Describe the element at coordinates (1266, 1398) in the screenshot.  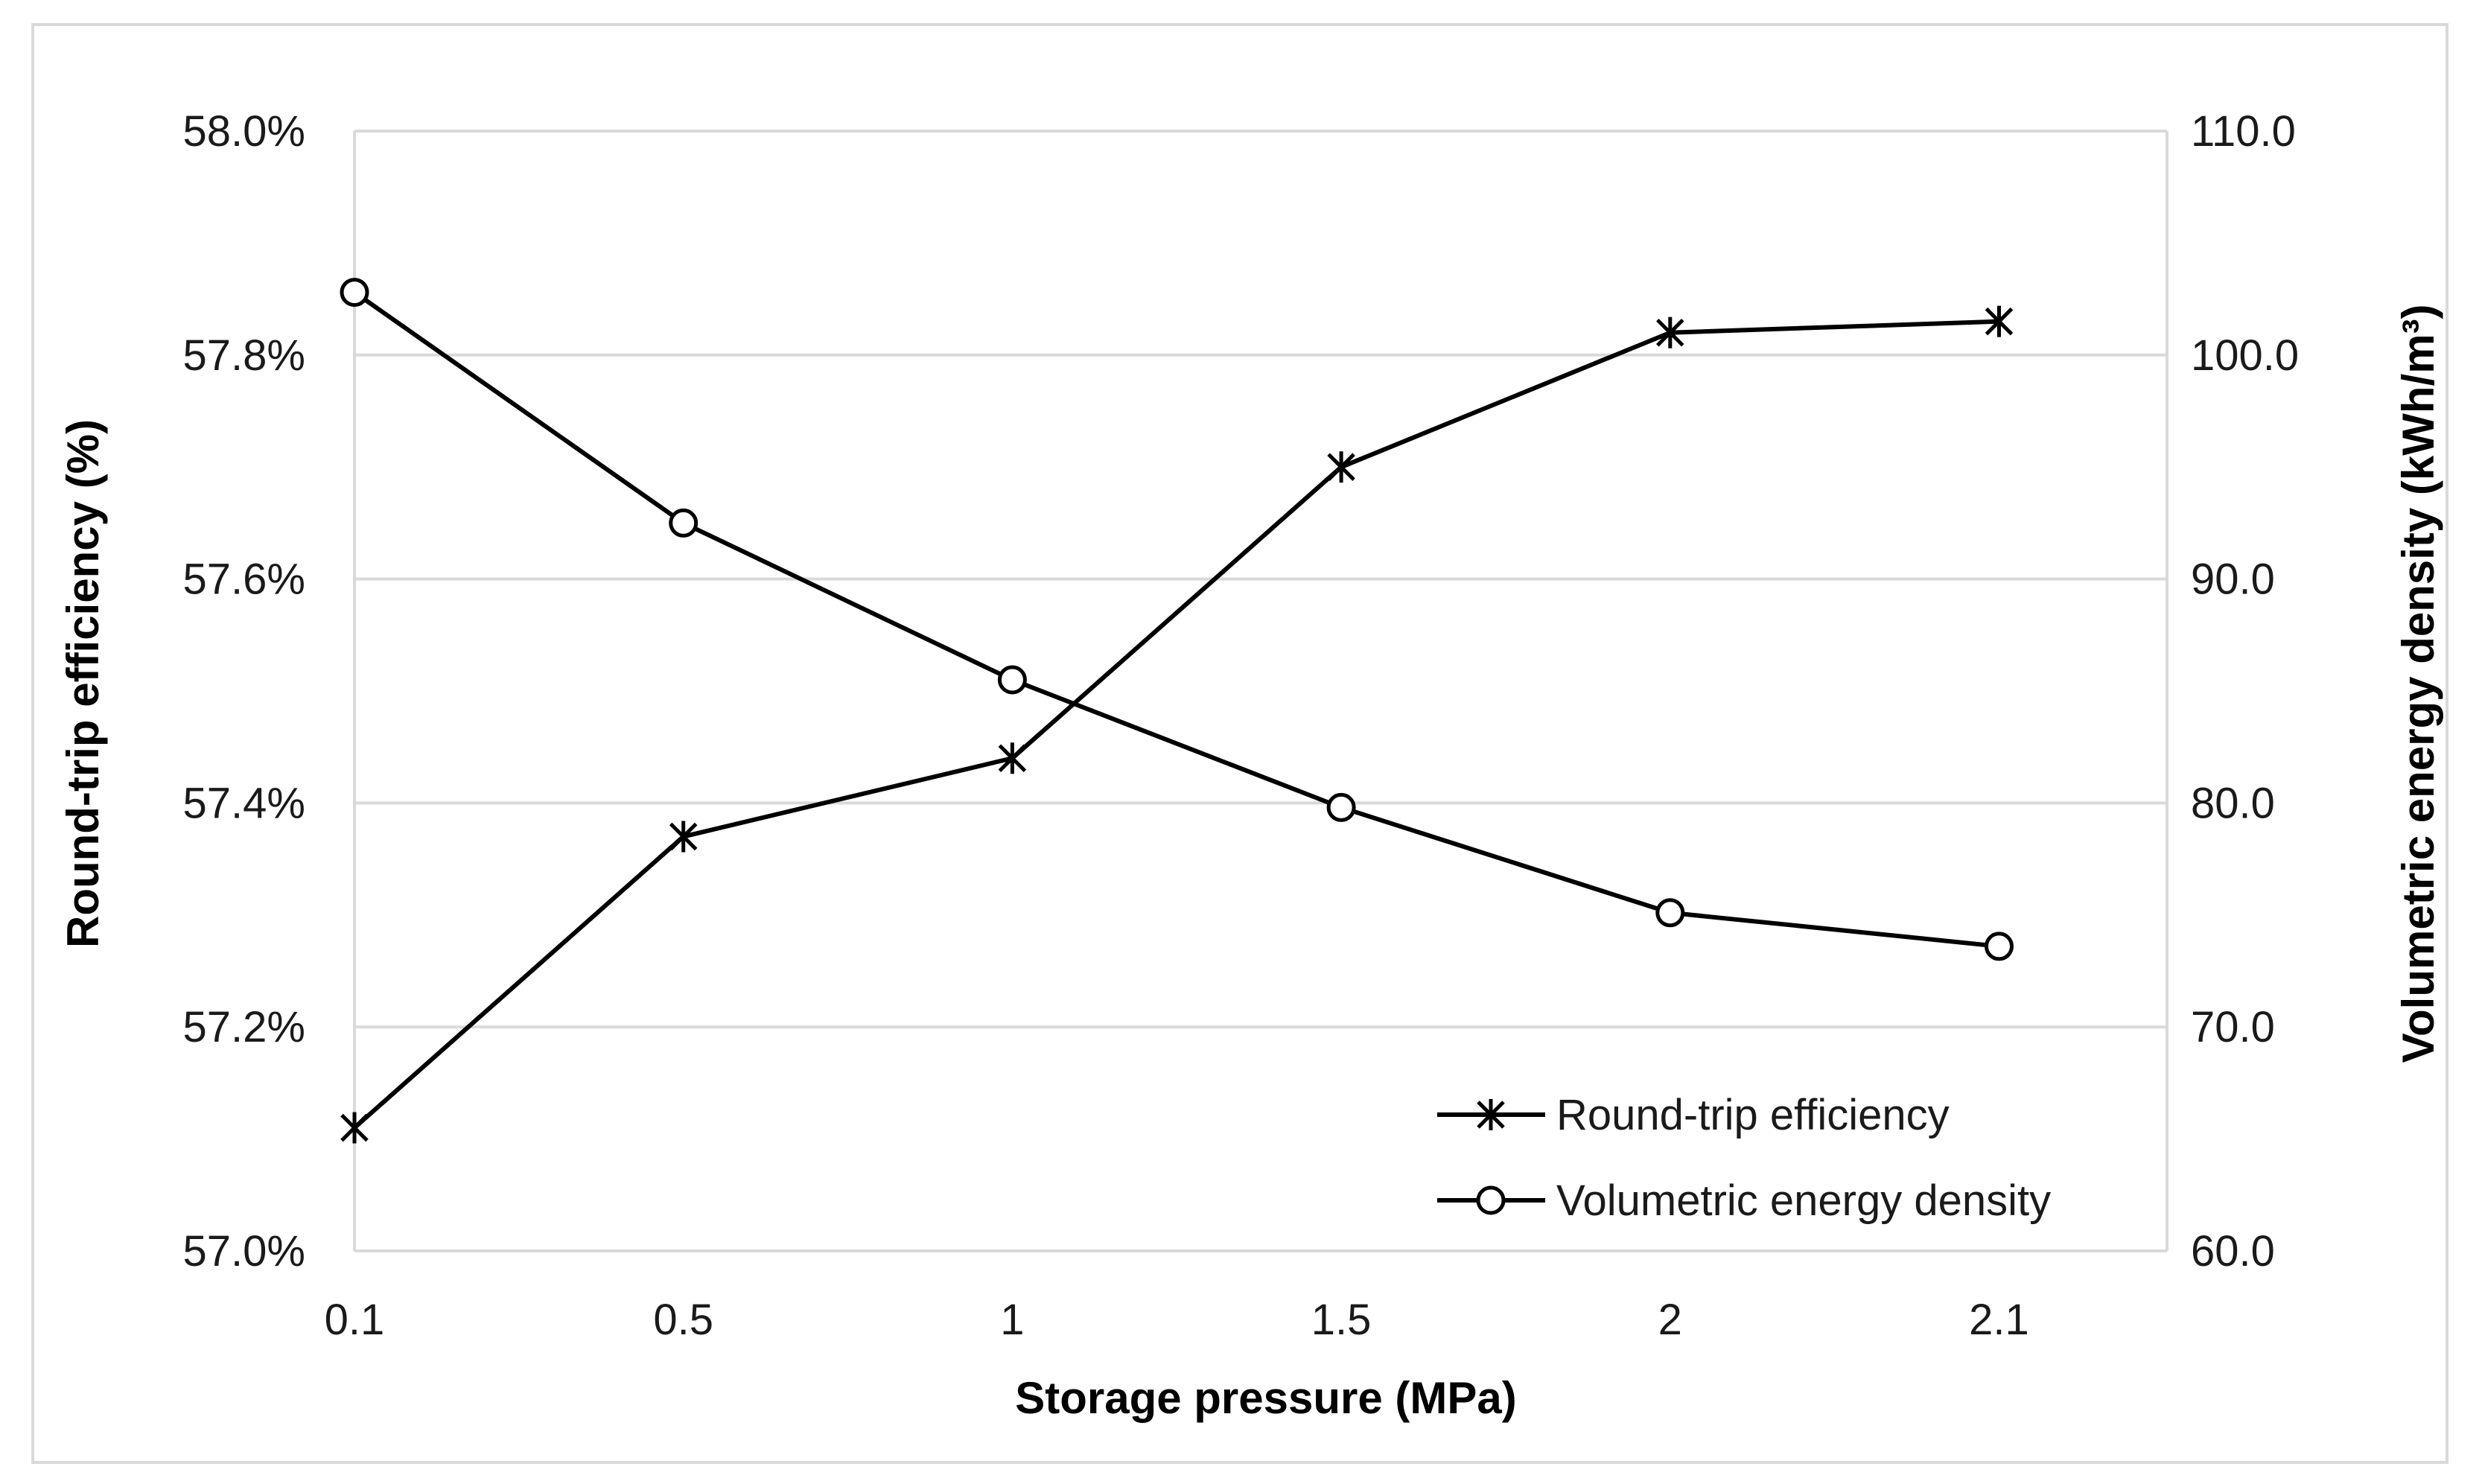
I see `x-axis-title: Storage pressure (MPa)` at that location.